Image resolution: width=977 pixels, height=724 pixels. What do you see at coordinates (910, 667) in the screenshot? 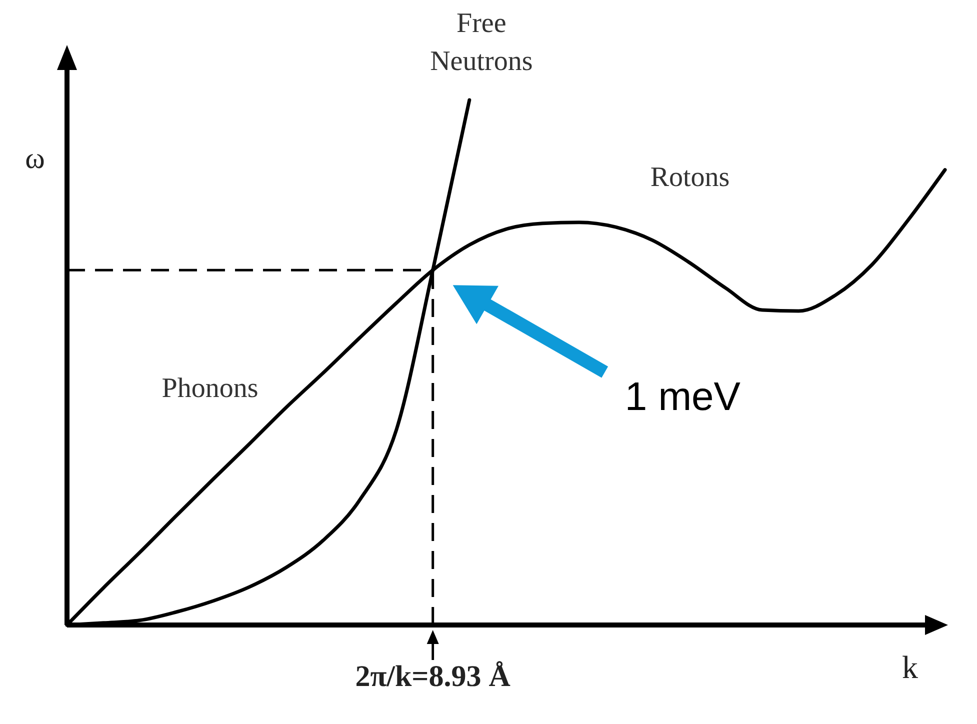
I see `x-axis-title: k` at bounding box center [910, 667].